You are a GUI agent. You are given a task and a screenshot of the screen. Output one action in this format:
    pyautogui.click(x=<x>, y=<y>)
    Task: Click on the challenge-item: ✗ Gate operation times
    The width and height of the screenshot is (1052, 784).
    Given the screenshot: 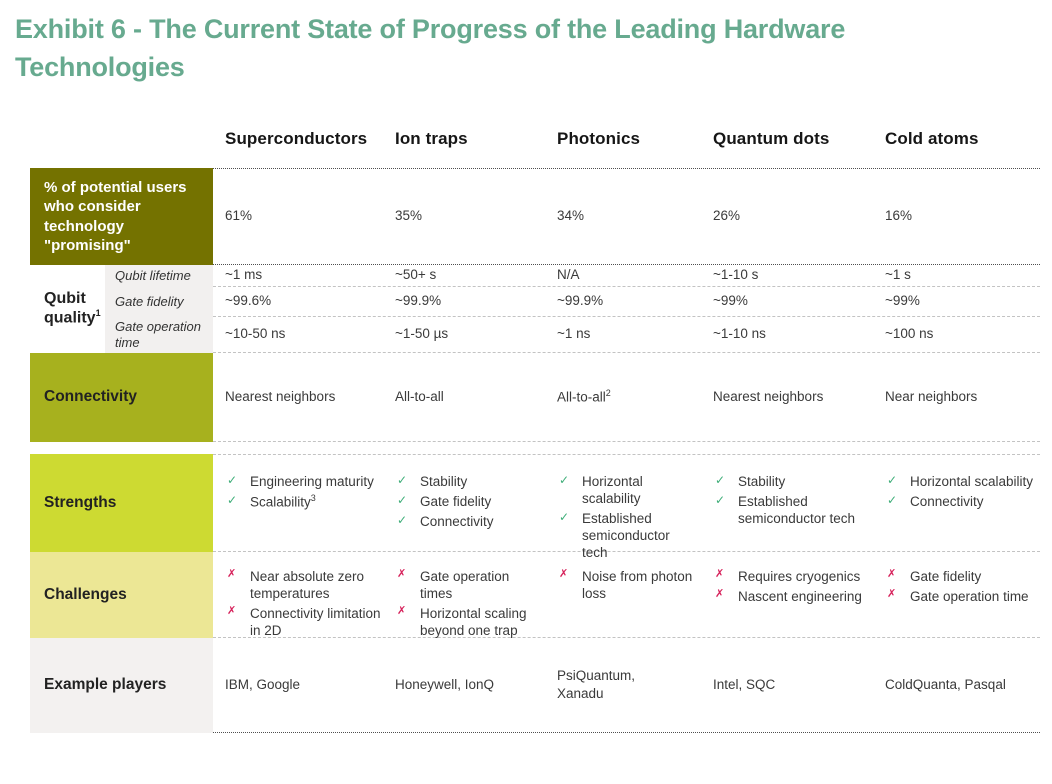 What is the action you would take?
    pyautogui.click(x=453, y=584)
    